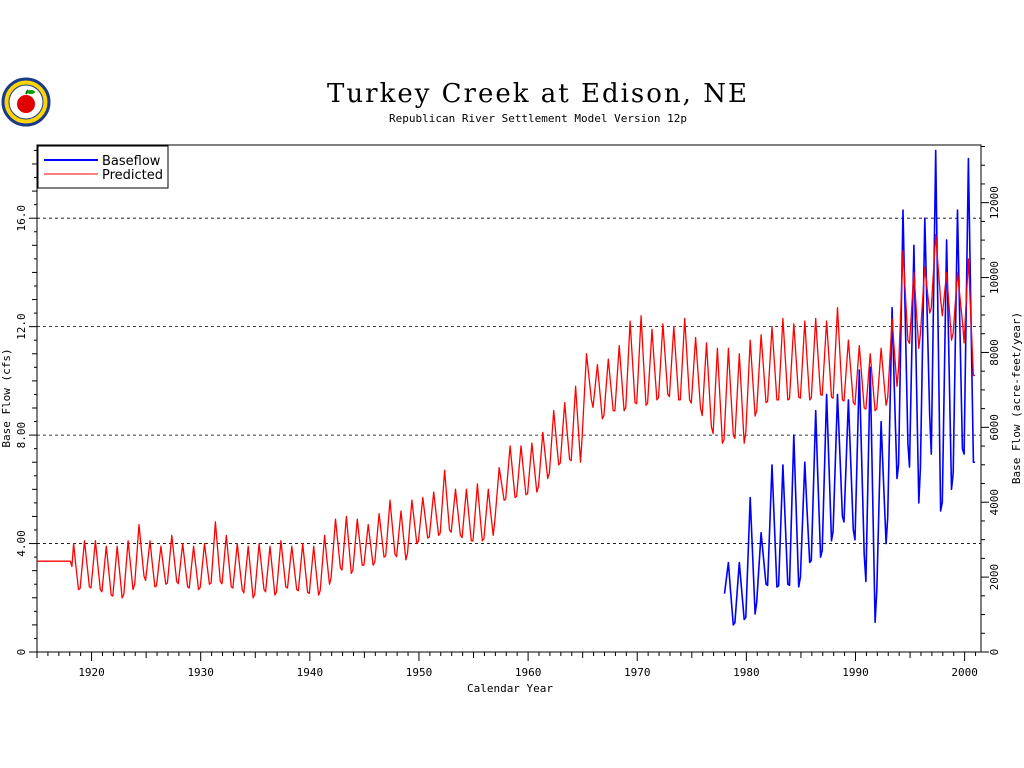 The height and width of the screenshot is (768, 1024). Describe the element at coordinates (994, 352) in the screenshot. I see `y-right-tick-label: 8000` at that location.